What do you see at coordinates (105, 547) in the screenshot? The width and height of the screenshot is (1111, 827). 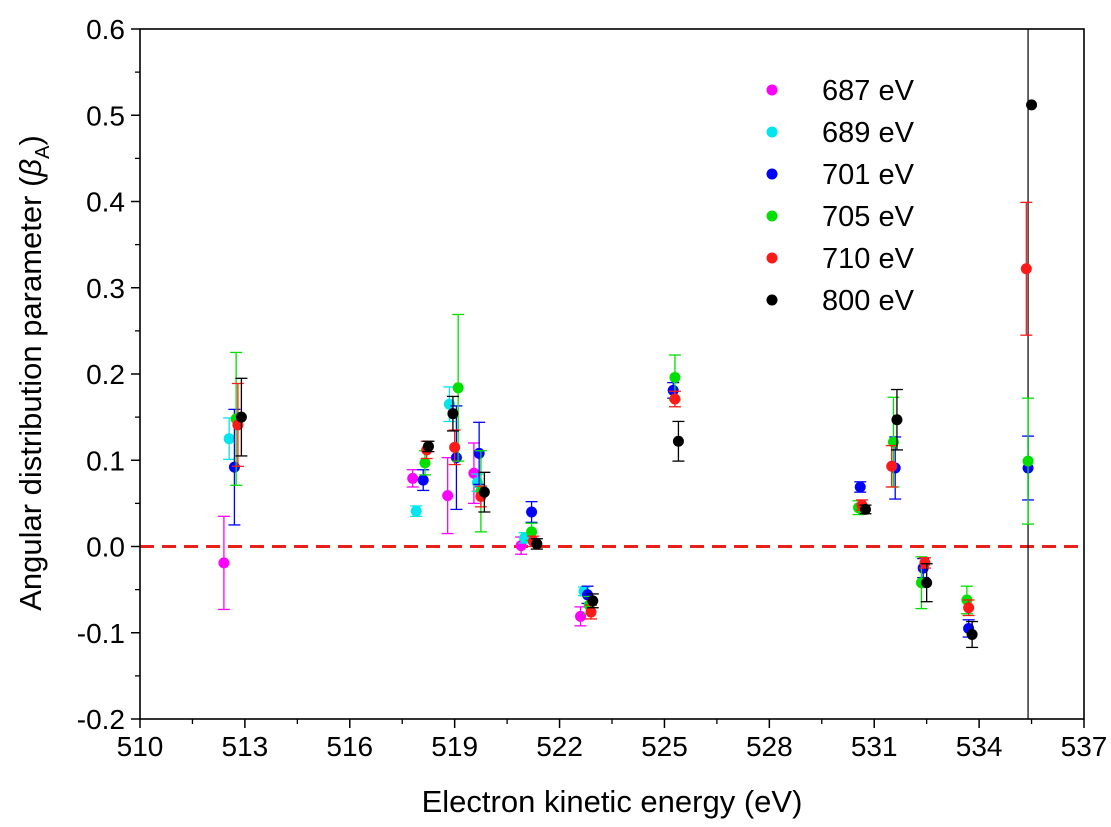 I see `y-tick-label: 0.0` at bounding box center [105, 547].